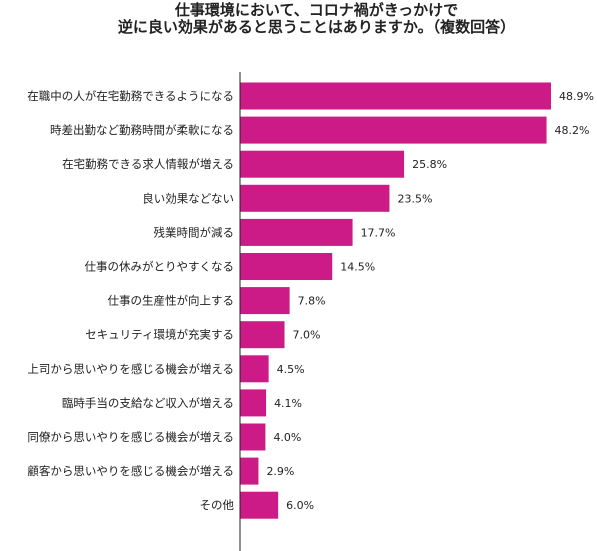 The image size is (597, 551). What do you see at coordinates (576, 96) in the screenshot?
I see `value-label-0: 48.9%` at bounding box center [576, 96].